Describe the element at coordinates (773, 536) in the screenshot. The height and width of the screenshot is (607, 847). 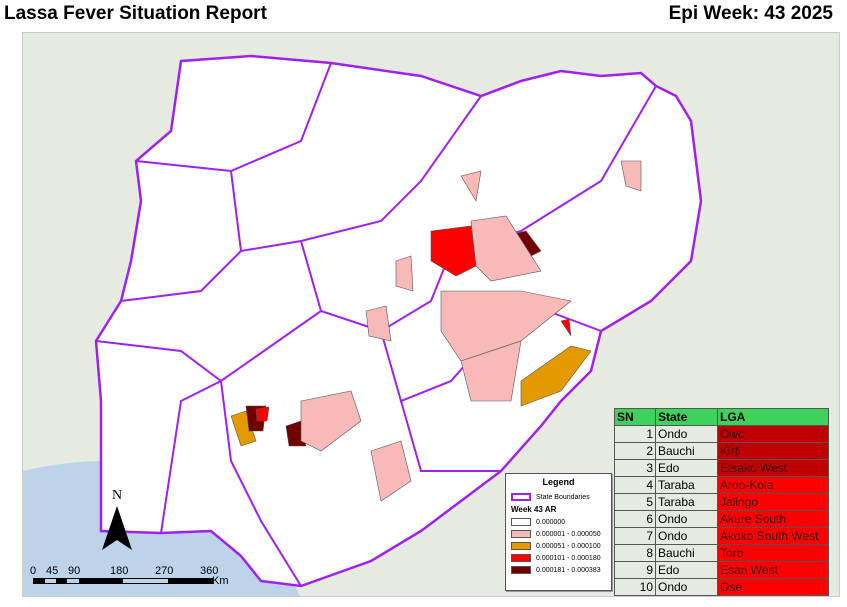
I see `cell-lga: Akoko South West` at that location.